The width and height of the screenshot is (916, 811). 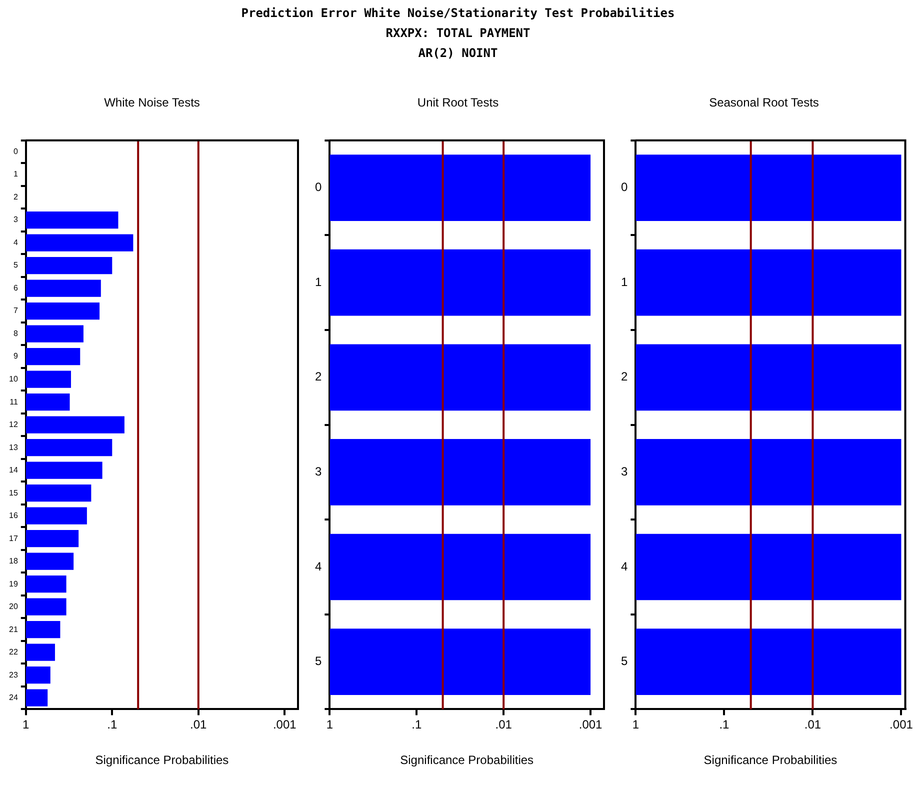 What do you see at coordinates (13, 652) in the screenshot?
I see `y-tick-label: 22` at bounding box center [13, 652].